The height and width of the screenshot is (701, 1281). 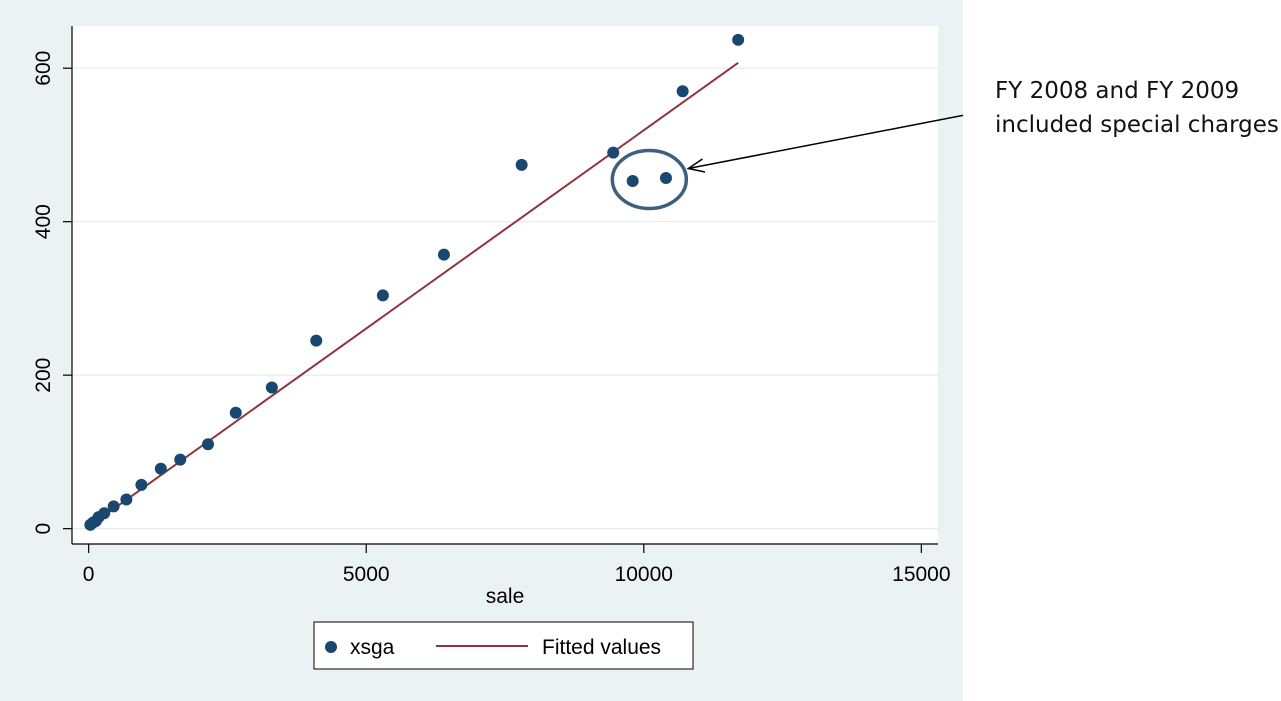 I want to click on x-tick-label: 15000, so click(x=921, y=574).